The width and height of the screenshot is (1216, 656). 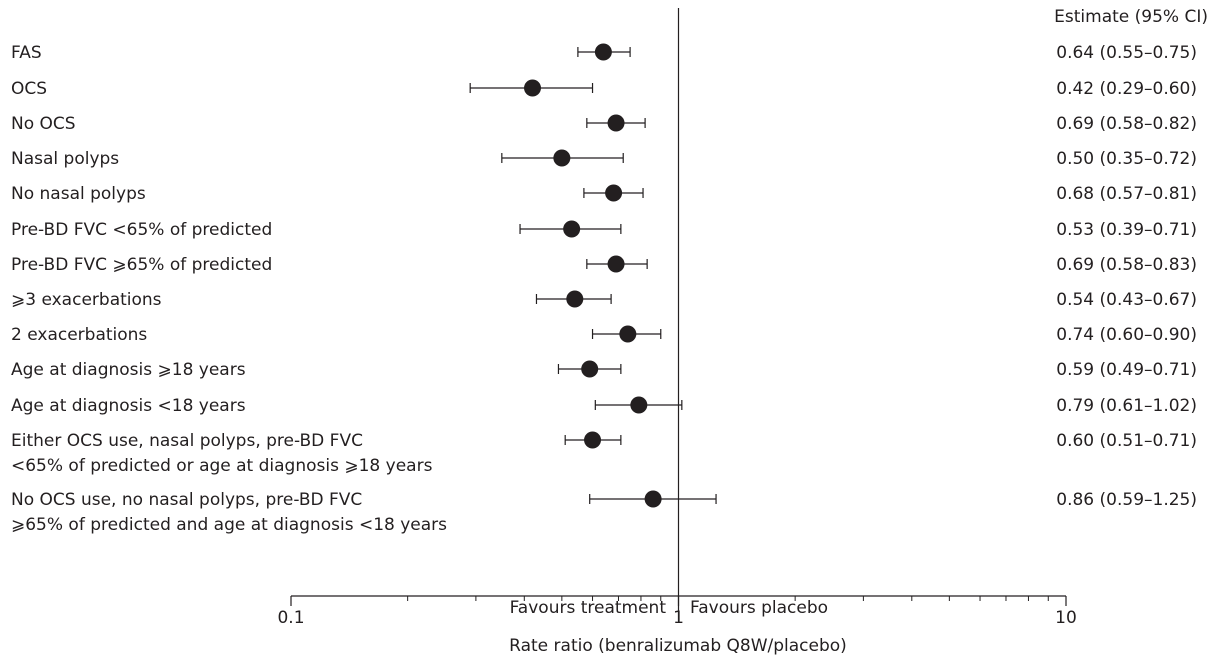 What do you see at coordinates (1126, 53) in the screenshot?
I see `estimate-text: 0.64 (0.55–0.75)` at bounding box center [1126, 53].